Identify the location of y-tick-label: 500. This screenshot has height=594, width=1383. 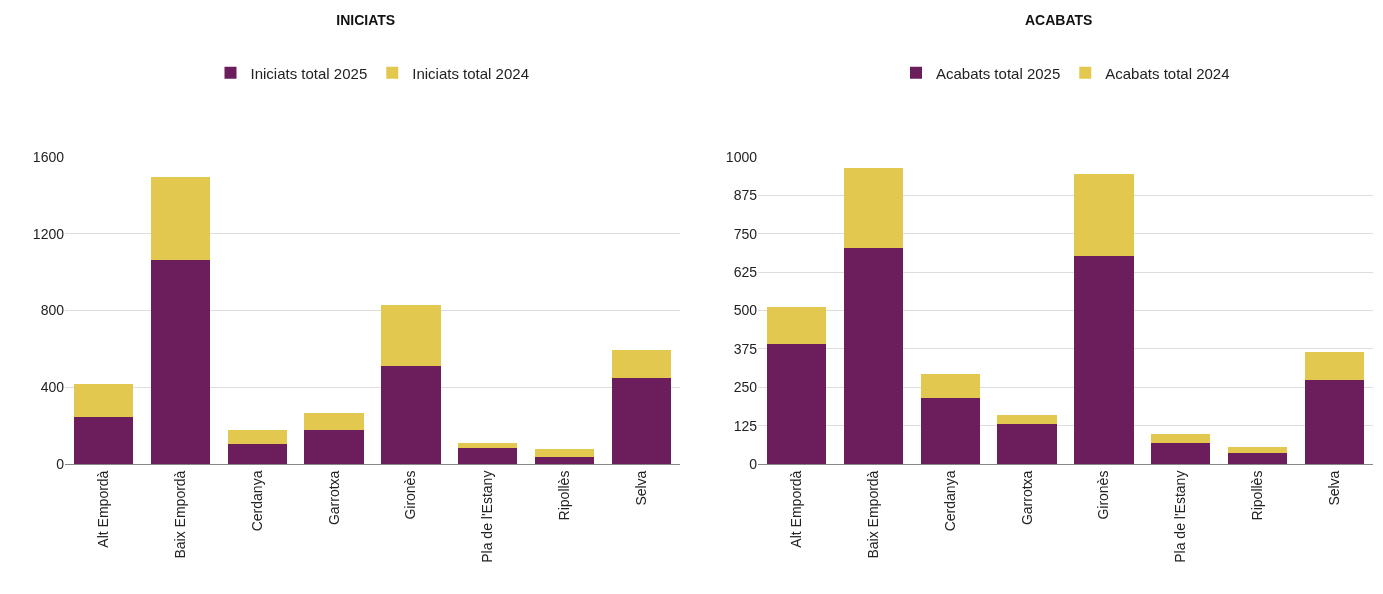
(745, 310).